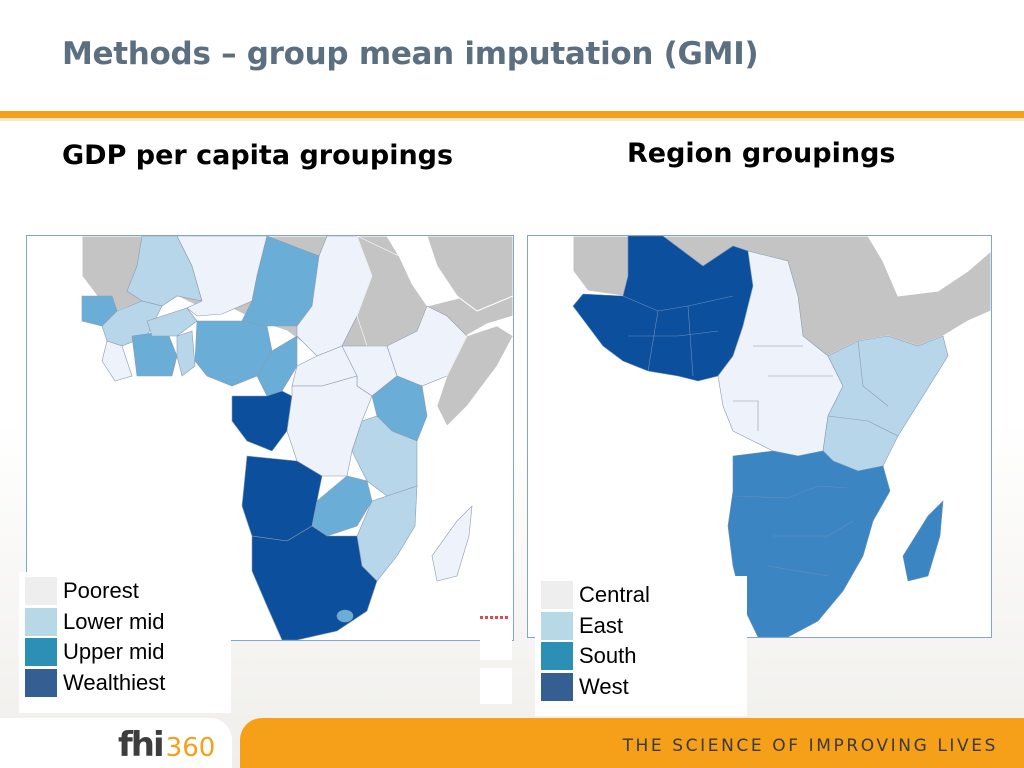 This screenshot has height=768, width=1024. I want to click on footer-bar: THE SCIENCE OF IMPROVING LIVES, so click(632, 743).